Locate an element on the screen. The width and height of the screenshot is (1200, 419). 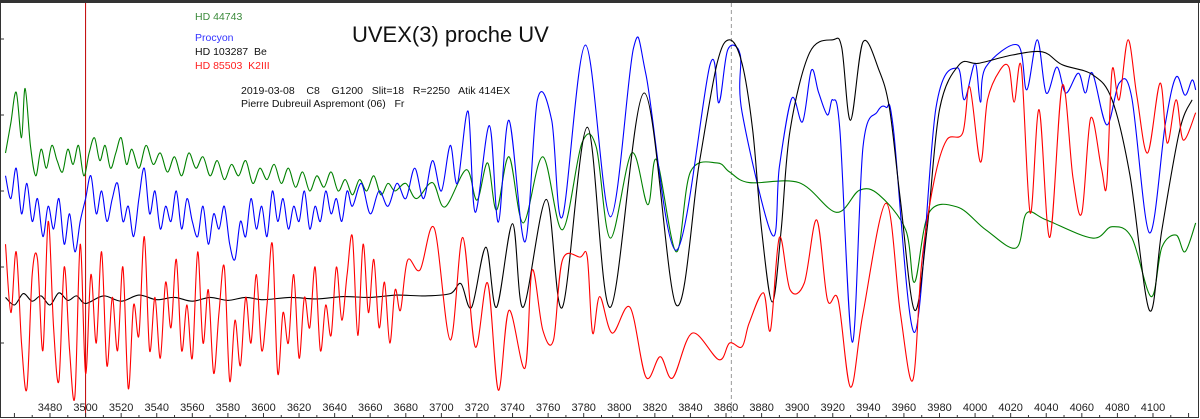
x-tick-label: 4020 is located at coordinates (1010, 408).